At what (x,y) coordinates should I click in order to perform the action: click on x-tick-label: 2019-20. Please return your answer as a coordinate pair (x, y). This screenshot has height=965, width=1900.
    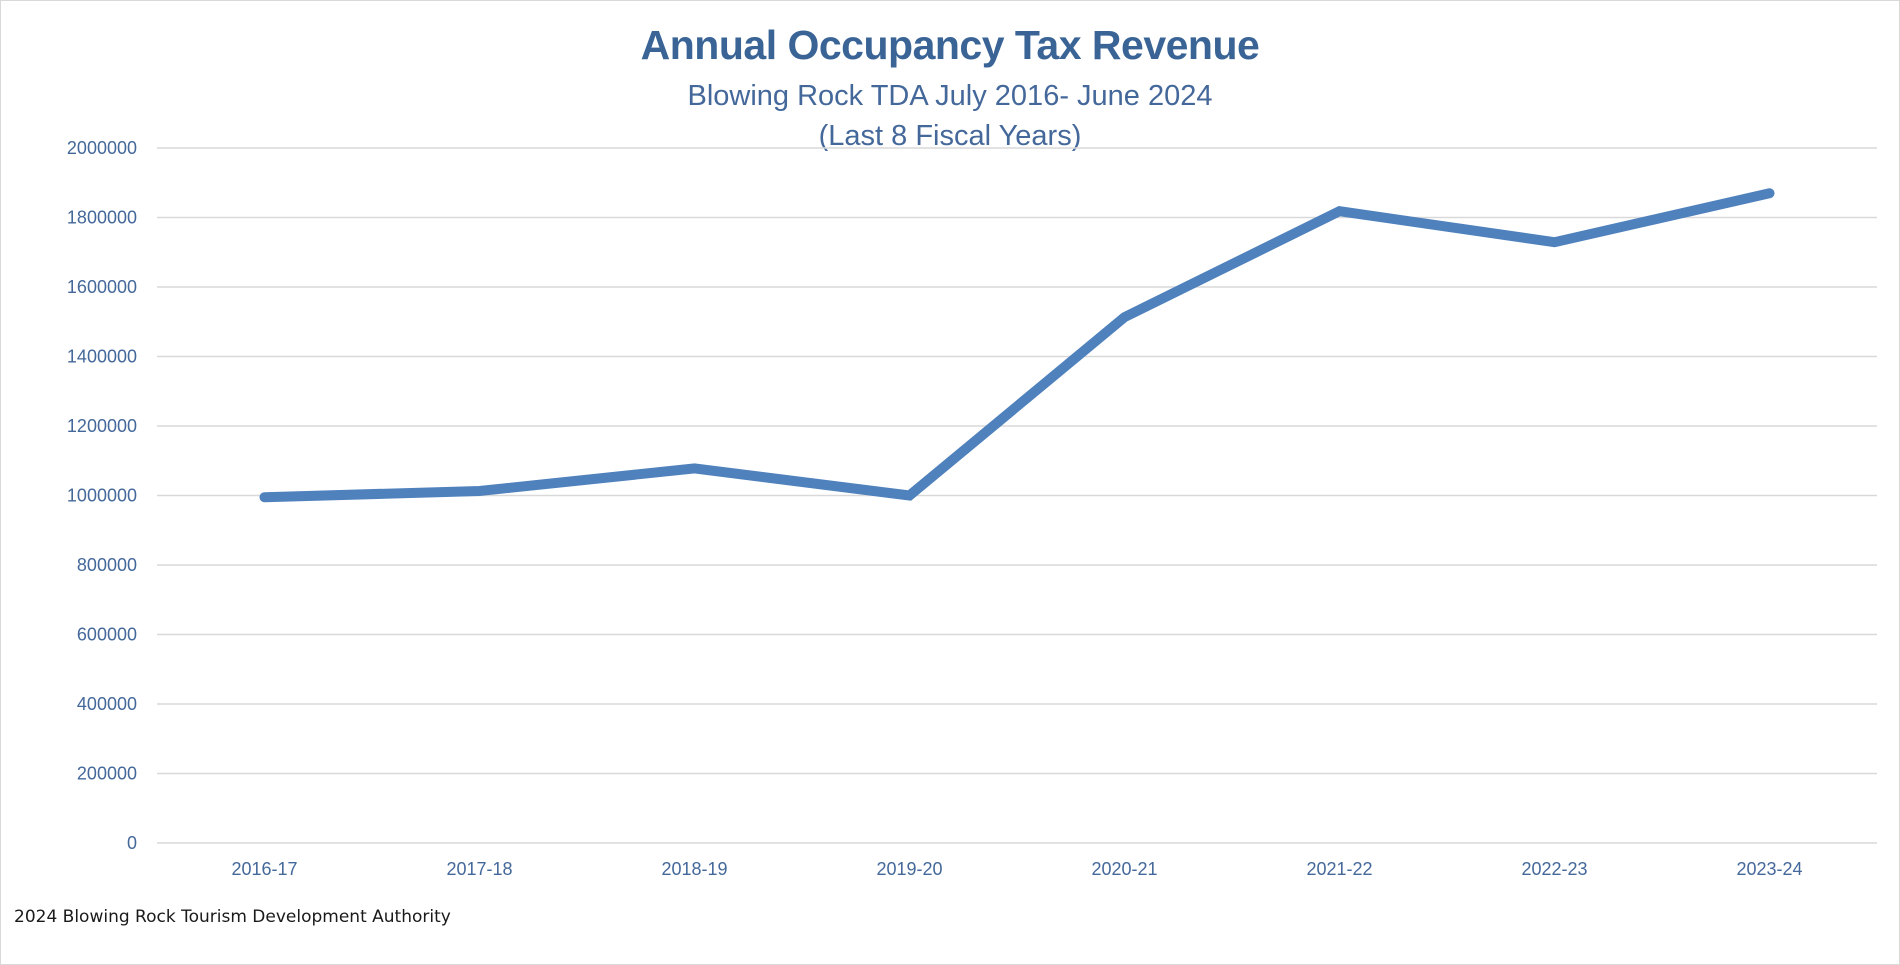
    Looking at the image, I should click on (909, 869).